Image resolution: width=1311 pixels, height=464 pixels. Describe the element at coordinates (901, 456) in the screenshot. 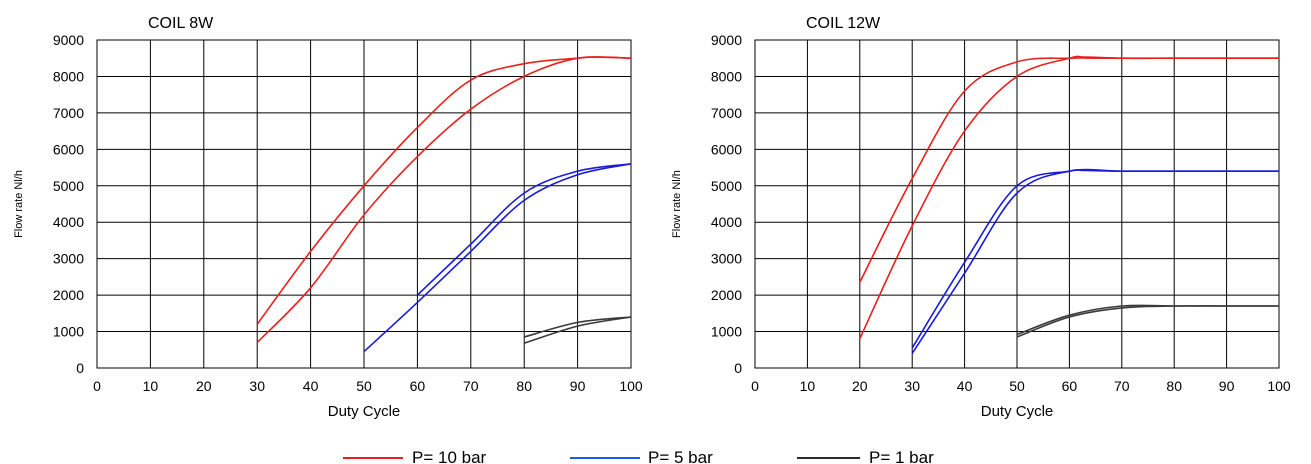

I see `legend-label-2: P= 1 bar` at that location.